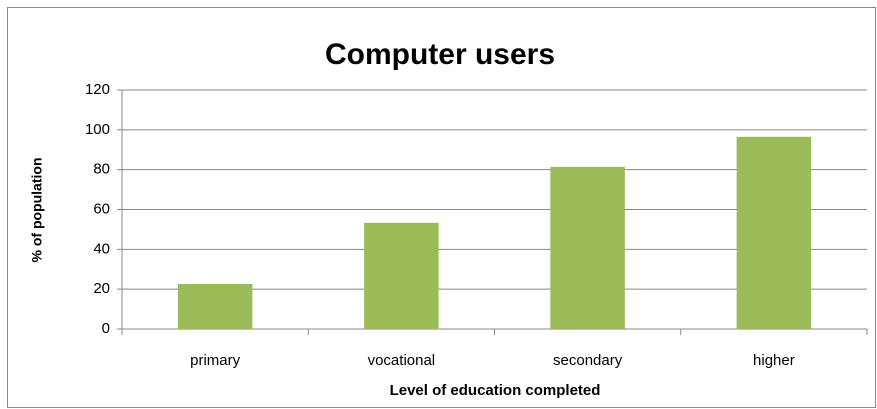 This screenshot has width=877, height=409. I want to click on y-tick-label: 0, so click(106, 328).